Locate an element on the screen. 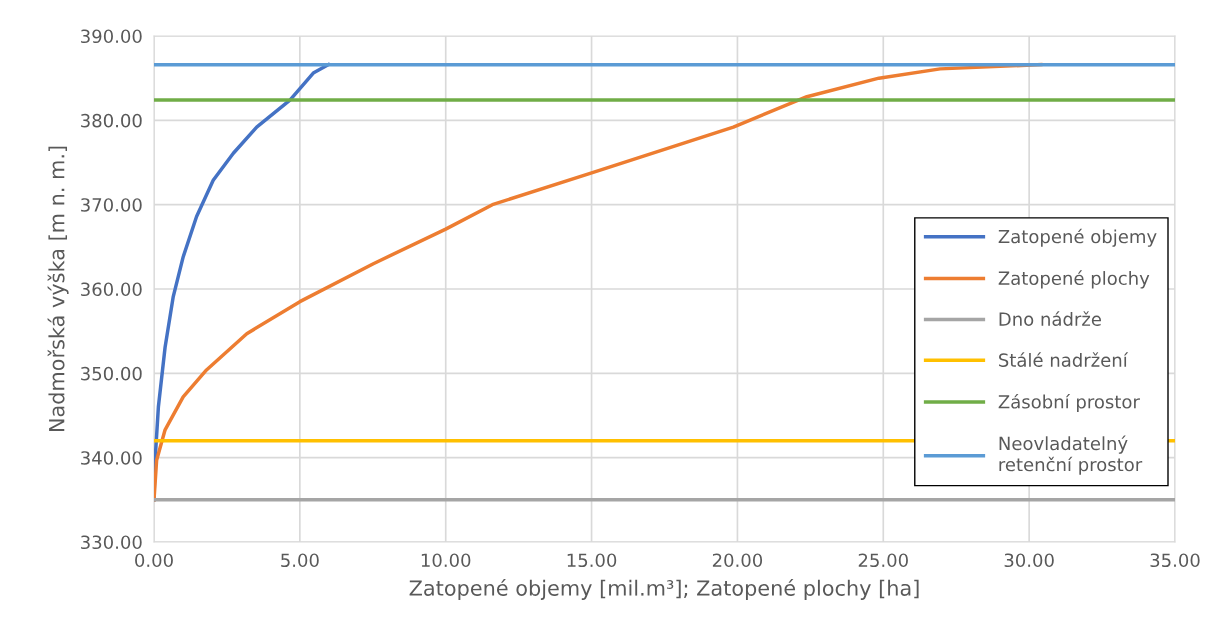 This screenshot has height=628, width=1208. y-tick-label: 380.00 is located at coordinates (111, 120).